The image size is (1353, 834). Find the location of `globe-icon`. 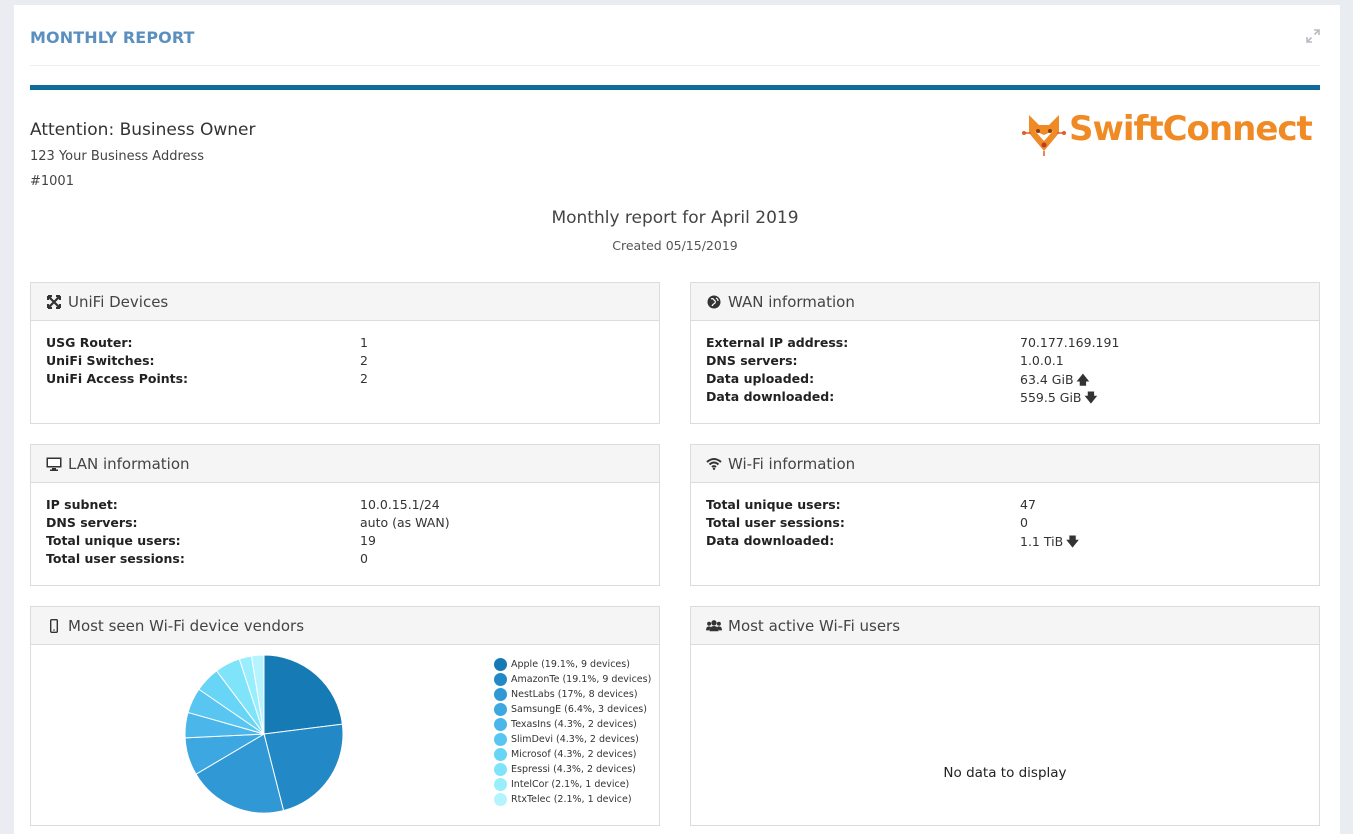

globe-icon is located at coordinates (714, 302).